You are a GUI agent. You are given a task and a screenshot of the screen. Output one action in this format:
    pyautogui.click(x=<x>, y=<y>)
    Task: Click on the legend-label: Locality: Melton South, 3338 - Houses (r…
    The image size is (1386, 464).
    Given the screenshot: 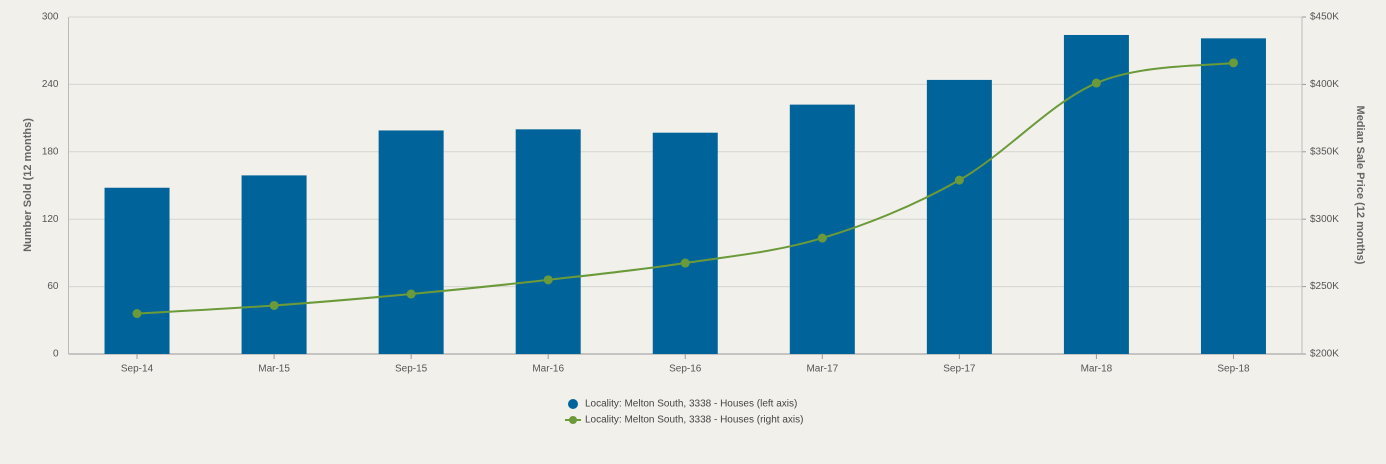 What is the action you would take?
    pyautogui.click(x=694, y=420)
    